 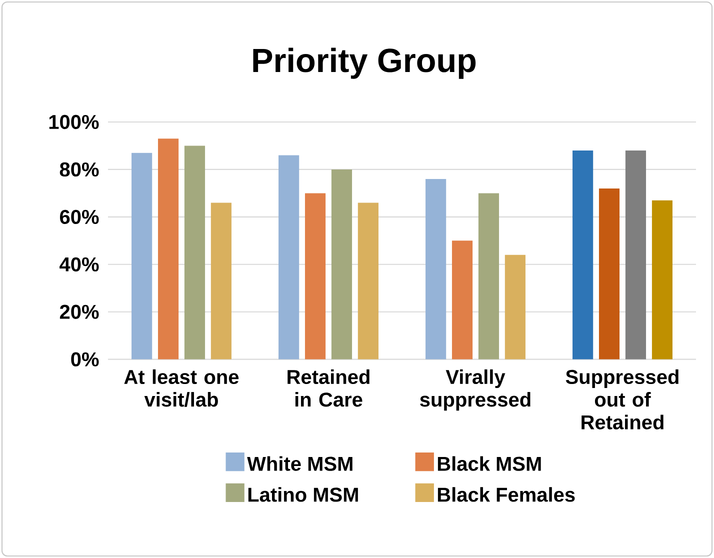 I want to click on legend-label: Black Females, so click(x=506, y=494).